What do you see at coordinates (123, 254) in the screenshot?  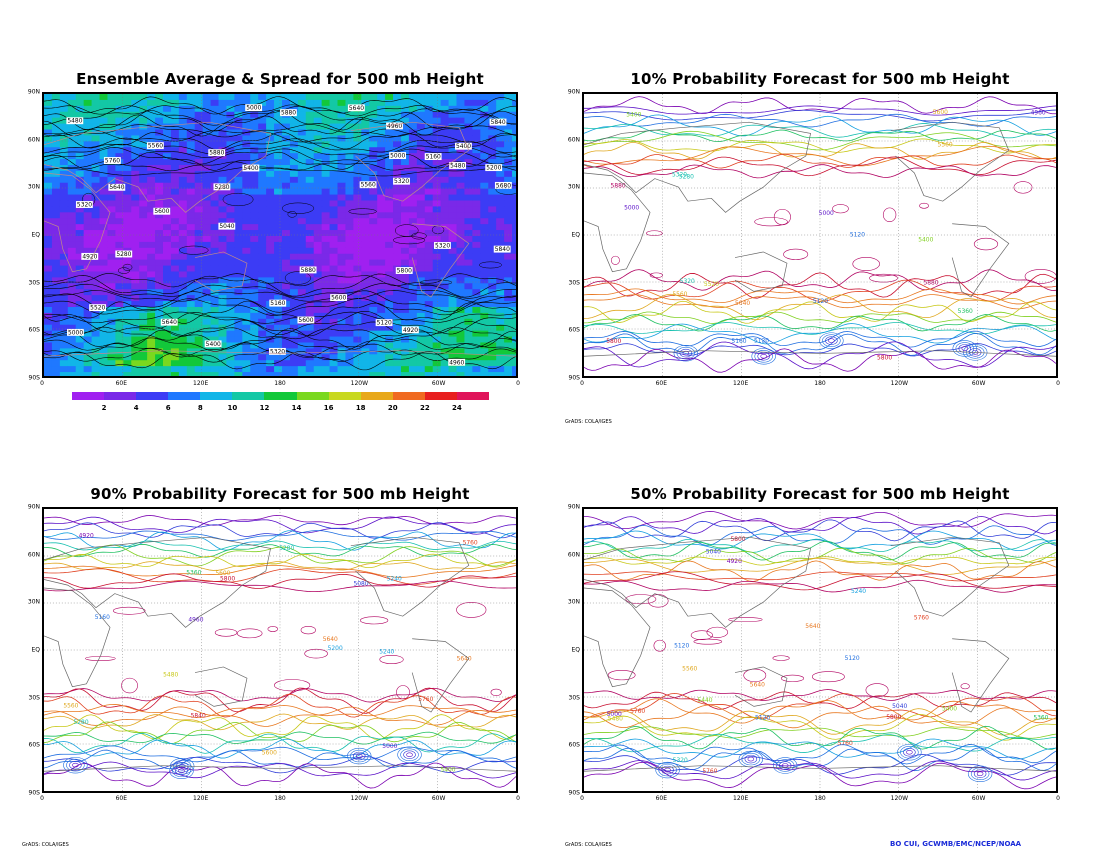 I see `contour-label: 5280` at bounding box center [123, 254].